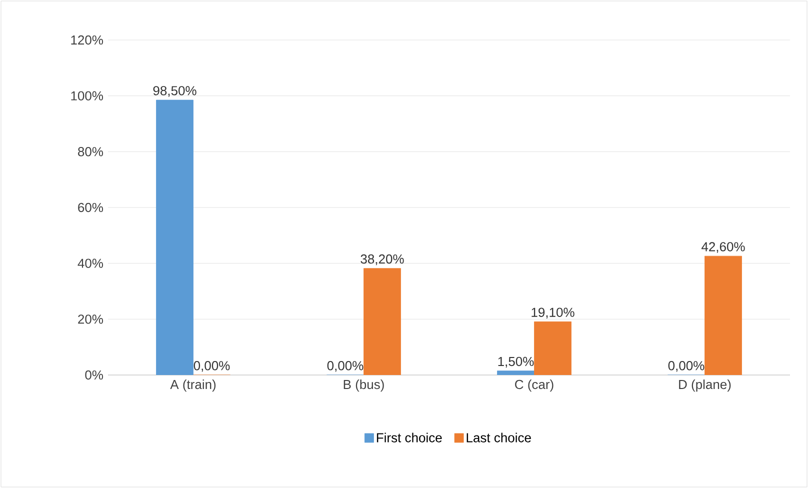  I want to click on y-tick-label: 80%, so click(90, 151).